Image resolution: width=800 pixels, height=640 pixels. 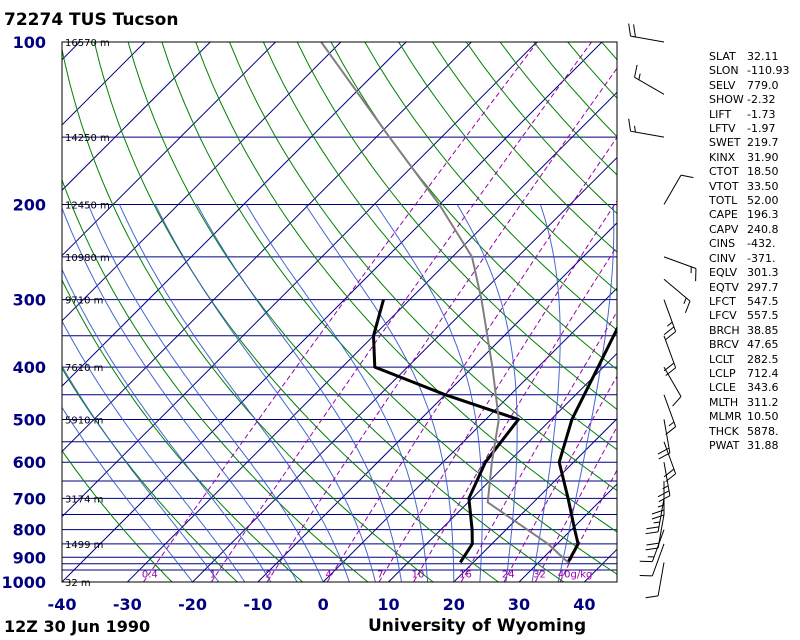 I want to click on index-row: EQTV 297.7, so click(x=754, y=288).